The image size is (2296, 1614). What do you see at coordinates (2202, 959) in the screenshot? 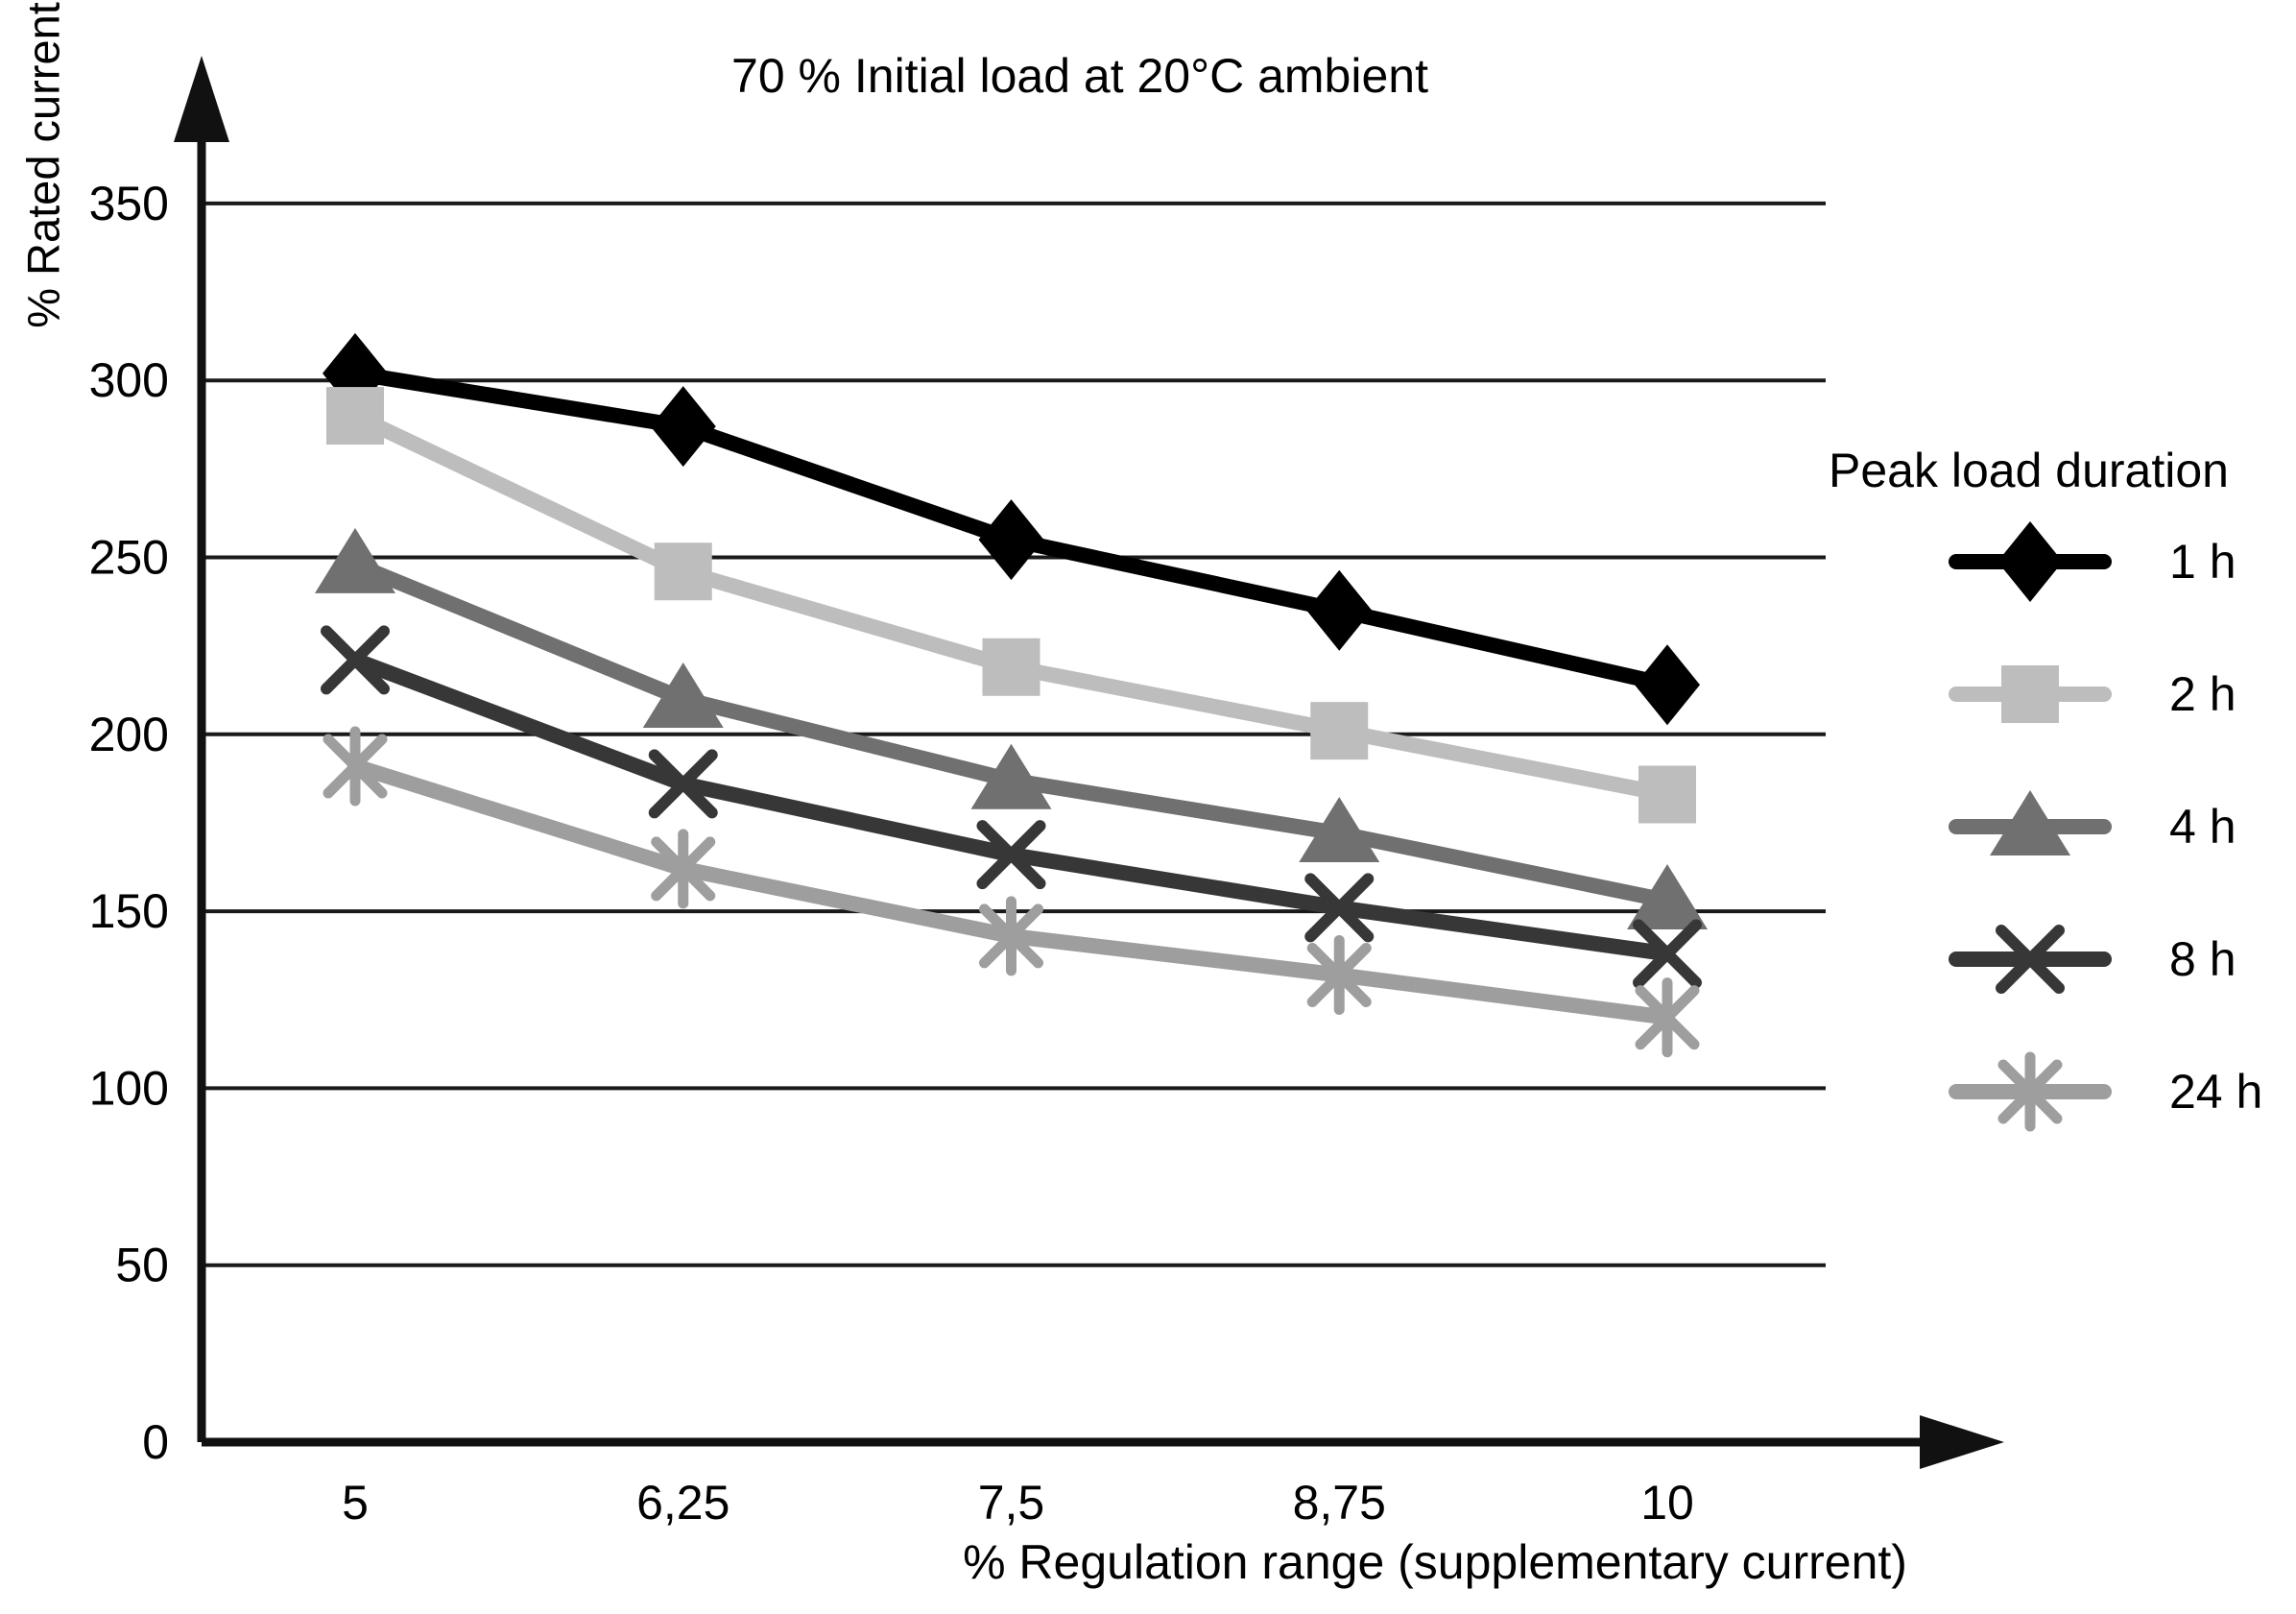
I see `legend-label: 8 h` at bounding box center [2202, 959].